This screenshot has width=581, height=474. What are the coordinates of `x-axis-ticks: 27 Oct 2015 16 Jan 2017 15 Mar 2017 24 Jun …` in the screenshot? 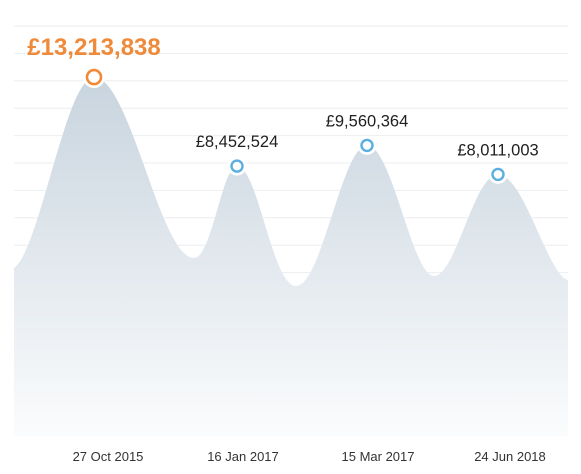 It's located at (309, 456).